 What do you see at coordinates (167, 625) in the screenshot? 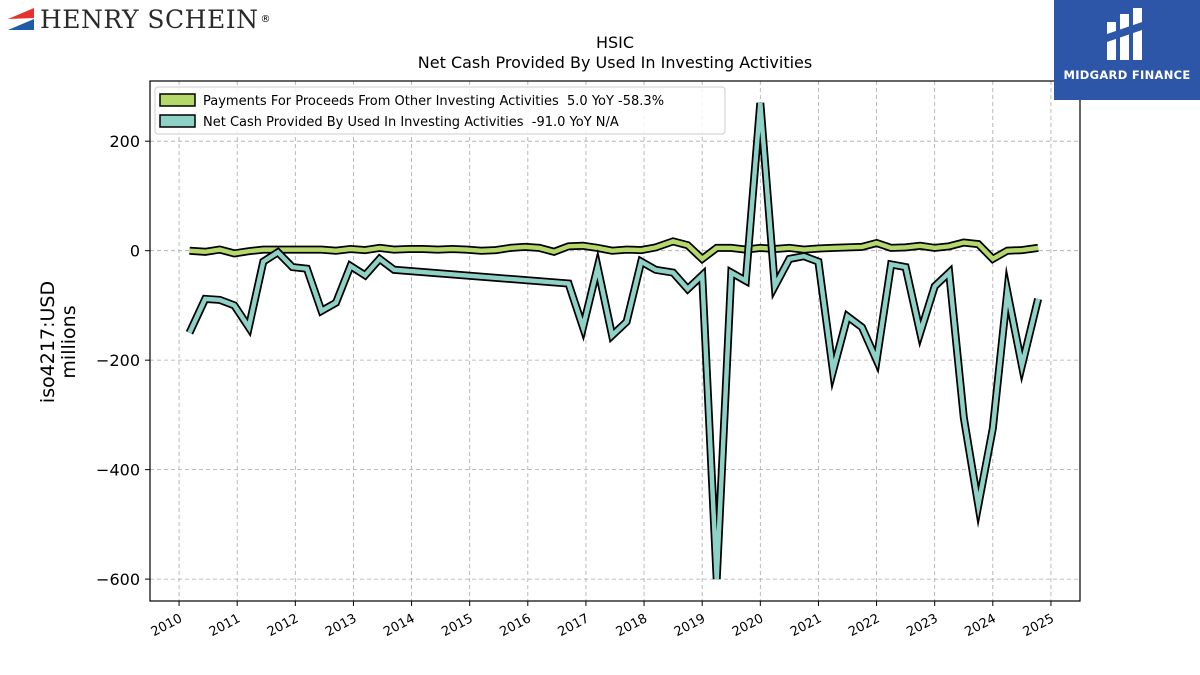
I see `x-tick-label: 2010` at bounding box center [167, 625].